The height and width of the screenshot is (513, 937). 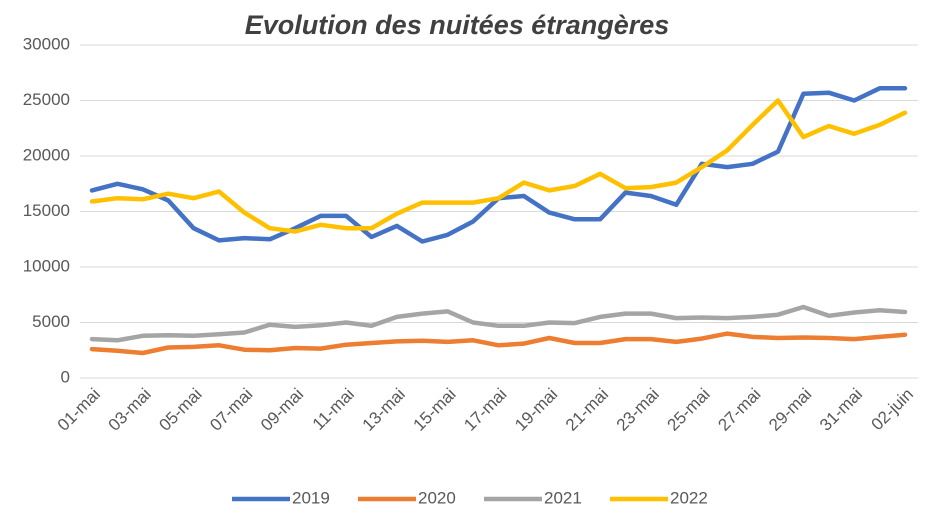 What do you see at coordinates (841, 410) in the screenshot?
I see `x-tick-label: 31-mai` at bounding box center [841, 410].